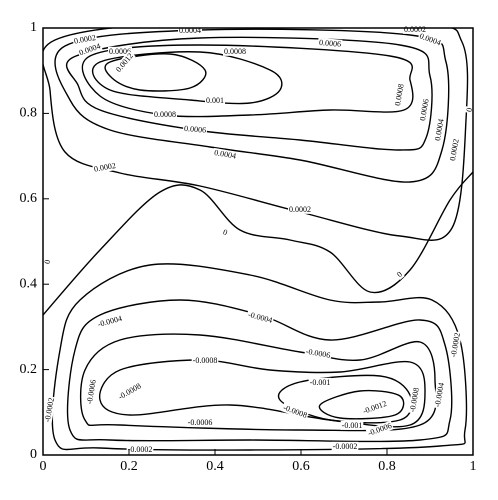 The image size is (498, 500). I want to click on x-tick-label: 0.2, so click(129, 466).